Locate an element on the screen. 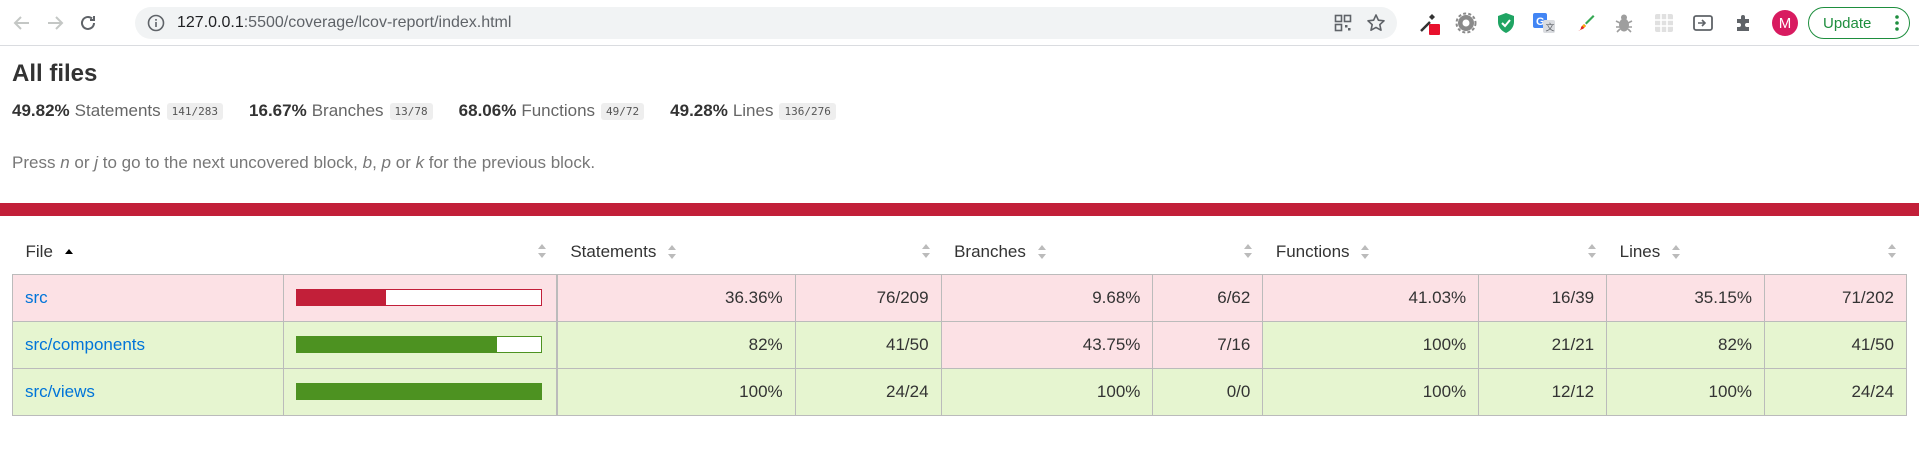  bug-extension-icon is located at coordinates (1624, 23).